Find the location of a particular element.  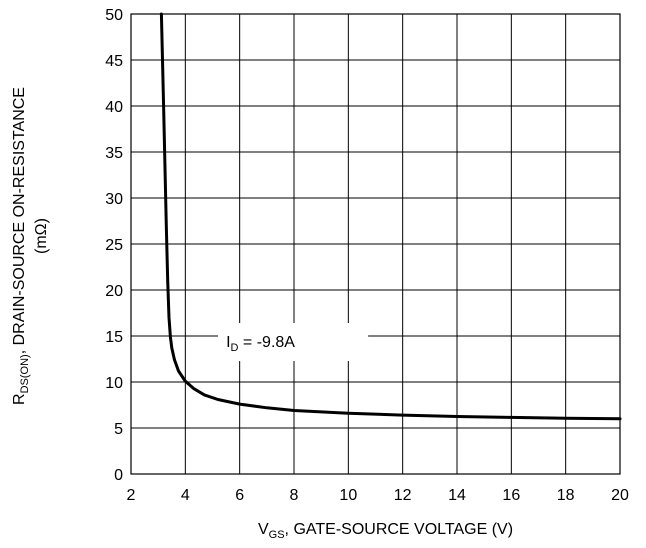

y-tick-label: 25 is located at coordinates (114, 245).